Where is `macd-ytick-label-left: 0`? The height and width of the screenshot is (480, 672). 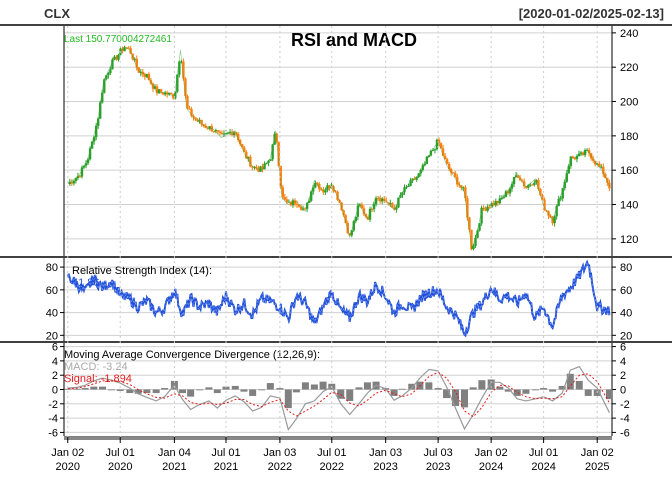 macd-ytick-label-left: 0 is located at coordinates (55, 391).